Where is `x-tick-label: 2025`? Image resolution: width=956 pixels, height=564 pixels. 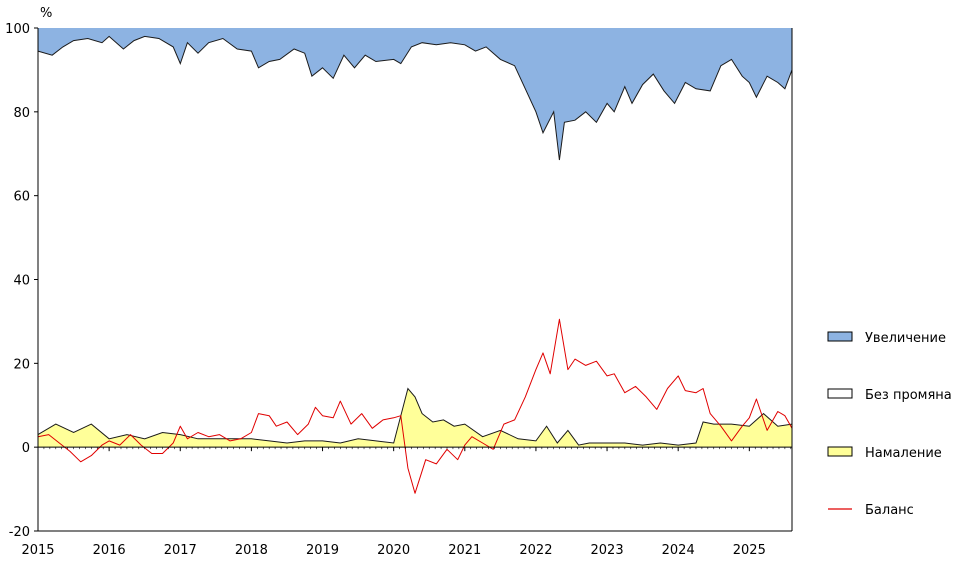
x-tick-label: 2025 is located at coordinates (749, 550).